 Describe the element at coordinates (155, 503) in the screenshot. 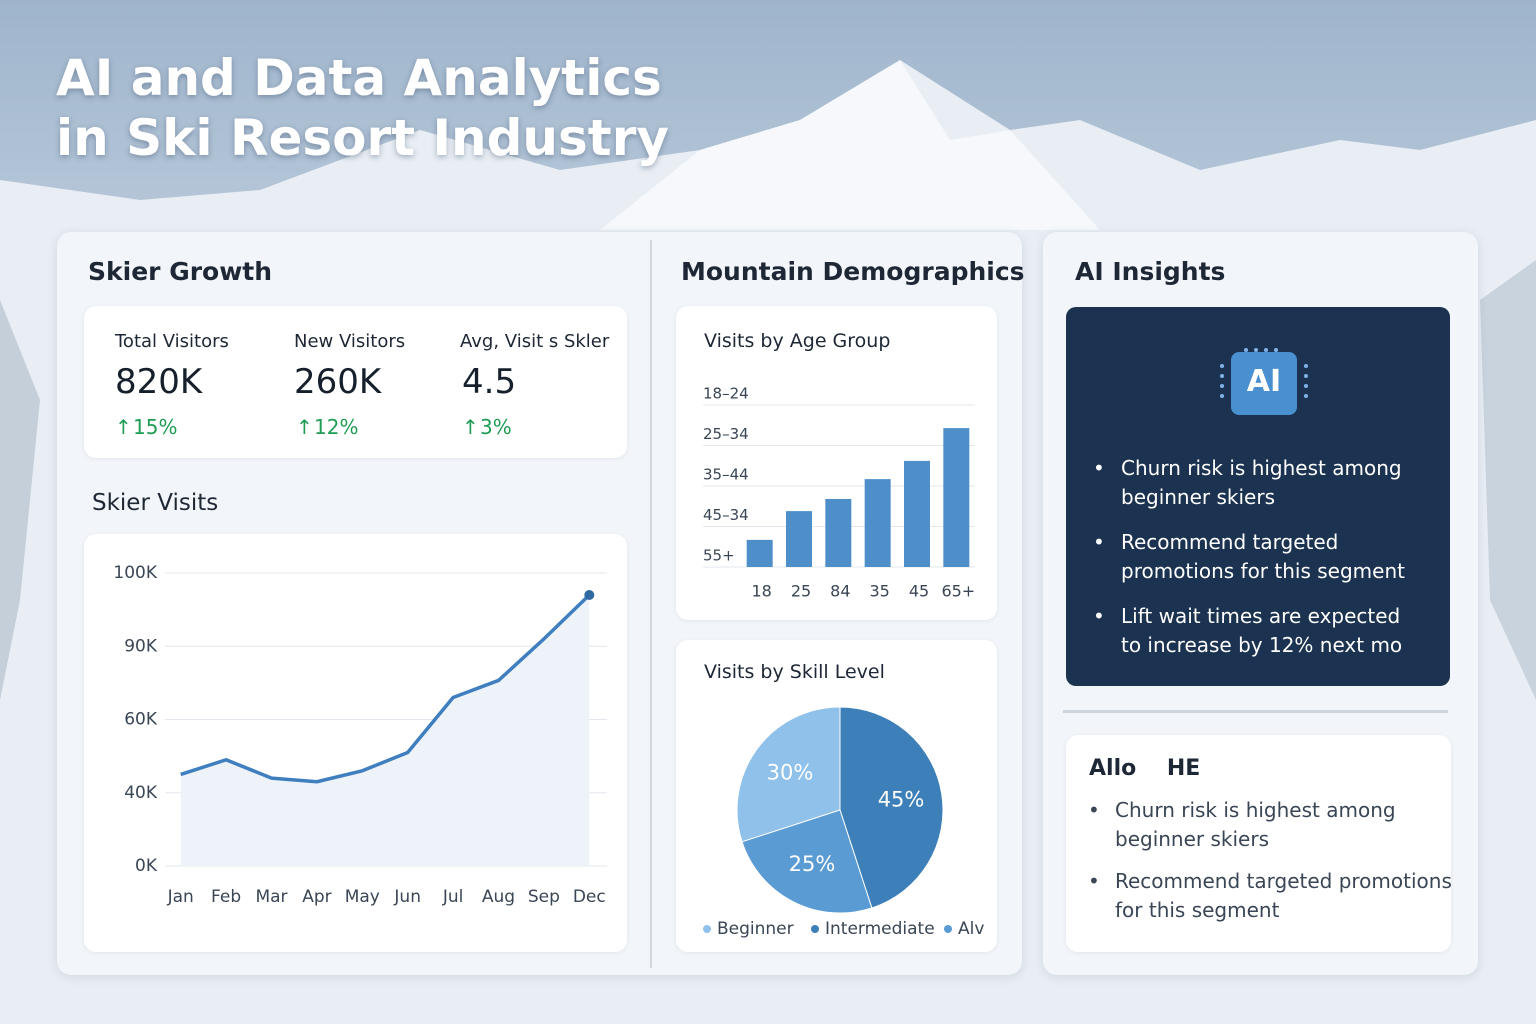

I see `section-heading: Skier Visits` at that location.